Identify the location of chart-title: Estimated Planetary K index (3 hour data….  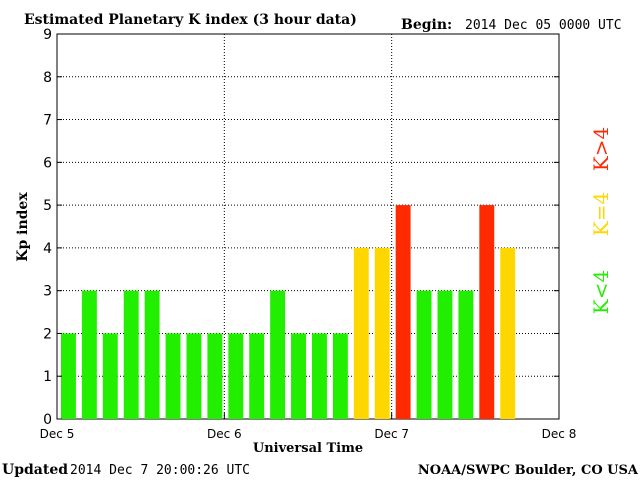
(190, 20).